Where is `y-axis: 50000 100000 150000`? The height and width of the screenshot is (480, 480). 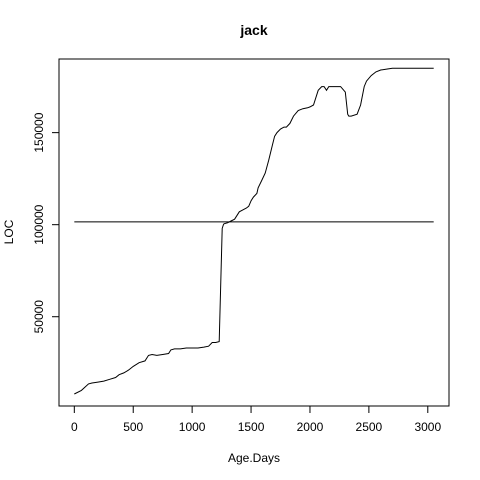 y-axis: 50000 100000 150000 is located at coordinates (45, 222).